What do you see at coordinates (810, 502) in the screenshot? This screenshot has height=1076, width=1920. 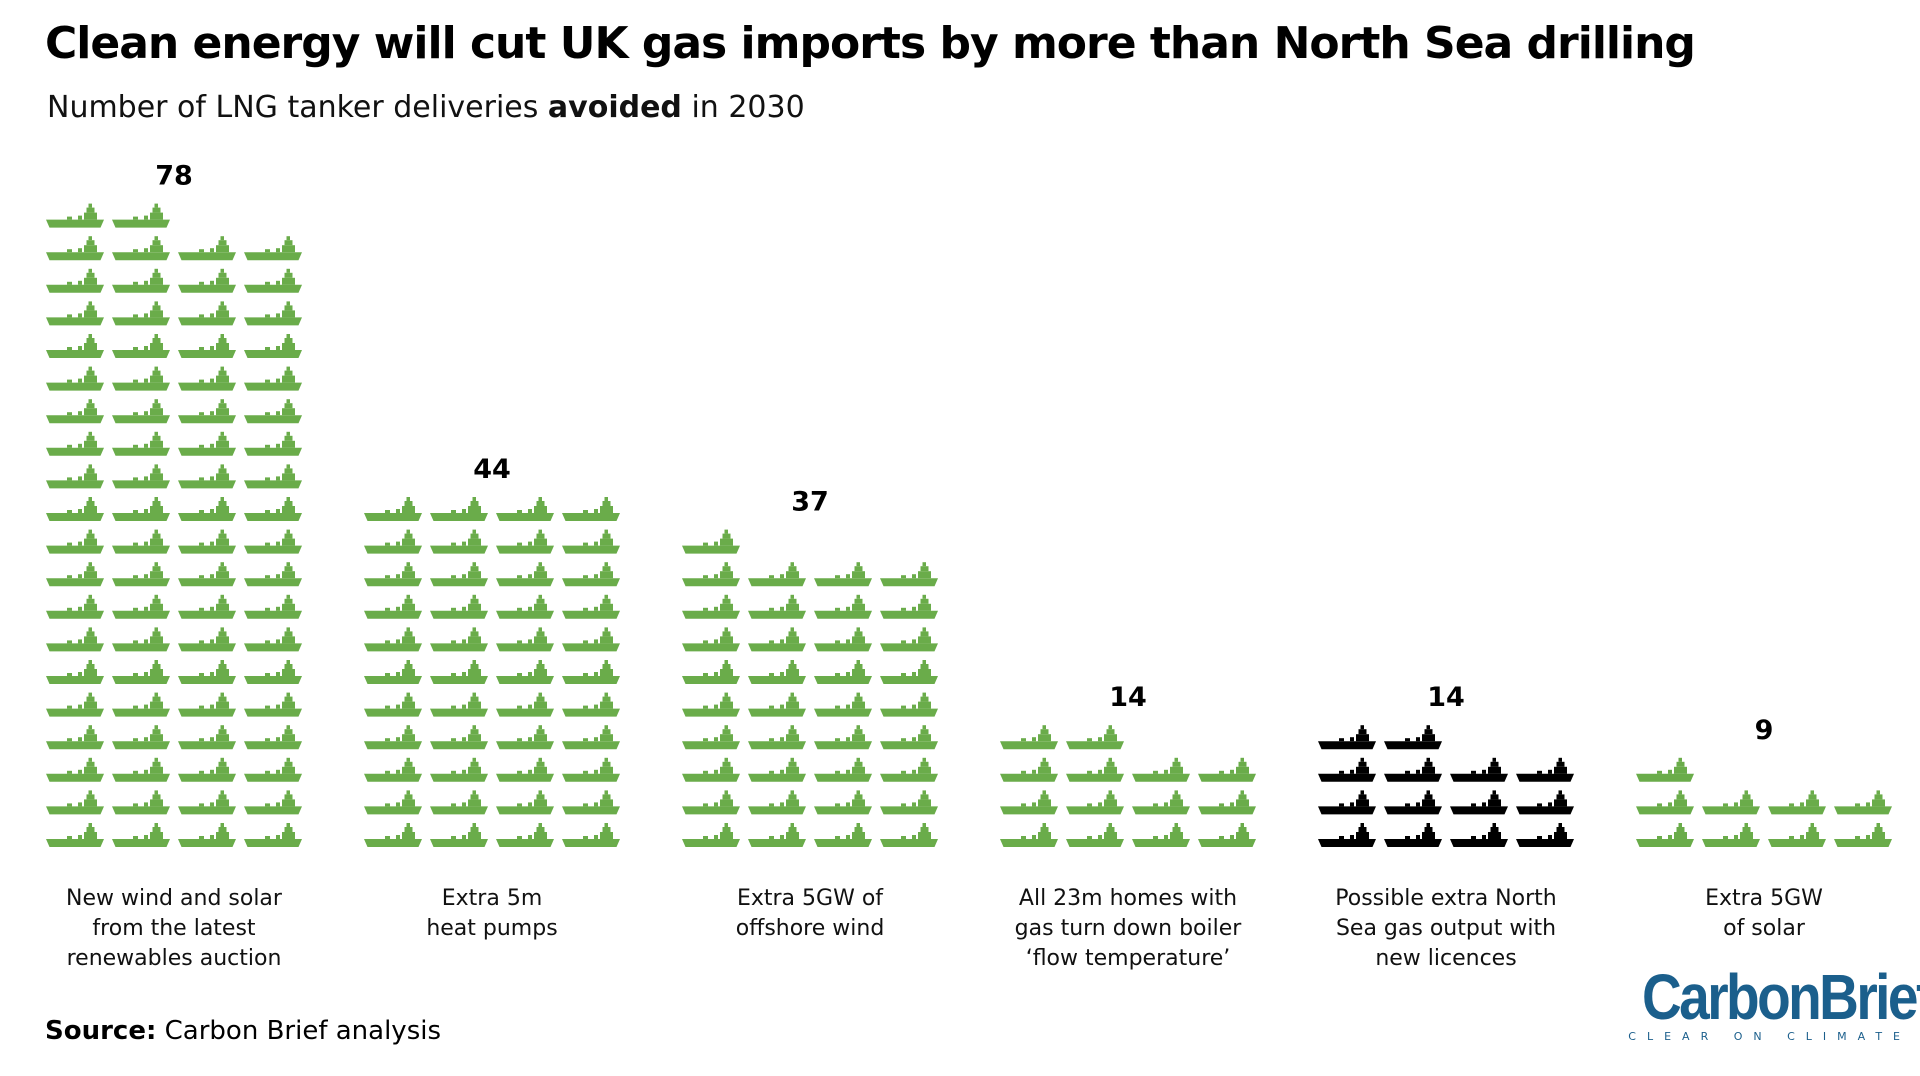 I see `value-label: 37` at bounding box center [810, 502].